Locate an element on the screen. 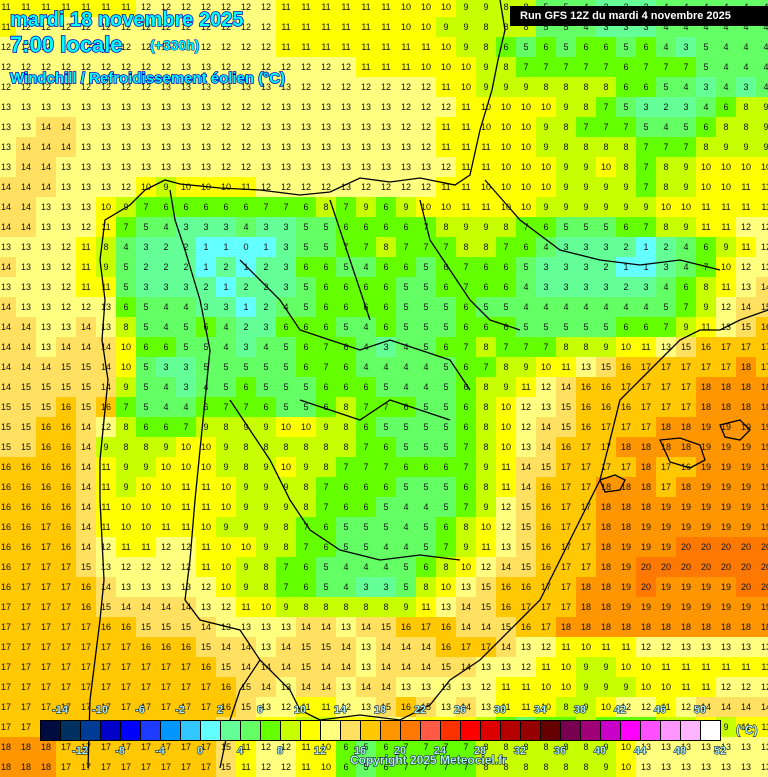  legend-tick-label: 28 is located at coordinates (480, 751).